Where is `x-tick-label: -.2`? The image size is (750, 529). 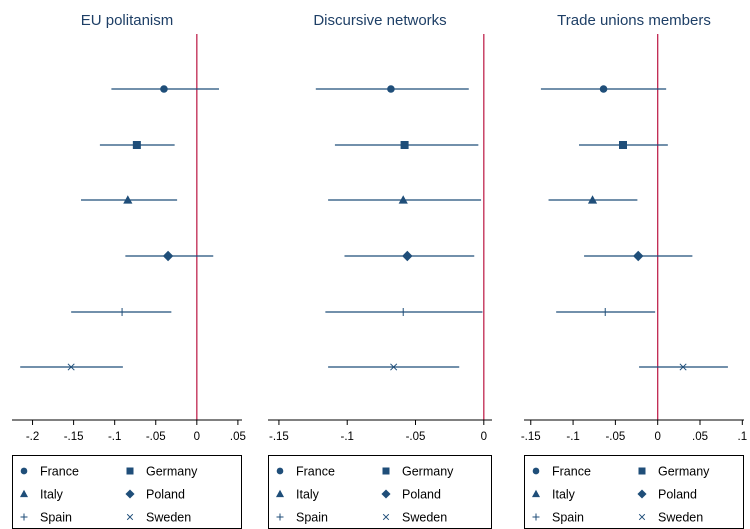 x-tick-label: -.2 is located at coordinates (32, 437).